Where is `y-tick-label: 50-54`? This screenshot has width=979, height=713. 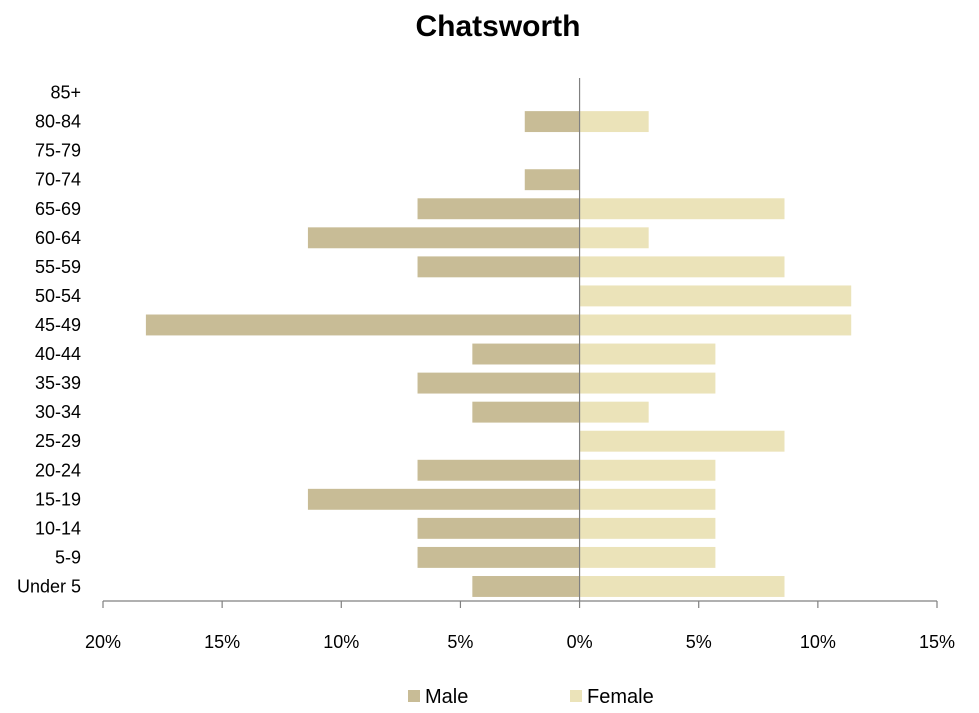
y-tick-label: 50-54 is located at coordinates (58, 296).